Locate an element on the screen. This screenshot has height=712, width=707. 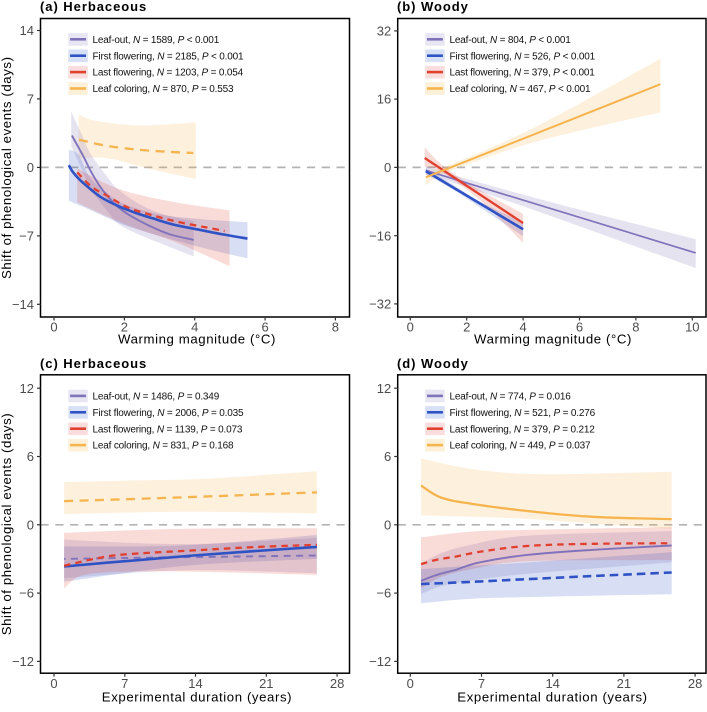
svg-text:Leaf coloring, N = 831, P = 0.: Leaf coloring, N = 831, P = 0.168 is located at coordinates (163, 446).